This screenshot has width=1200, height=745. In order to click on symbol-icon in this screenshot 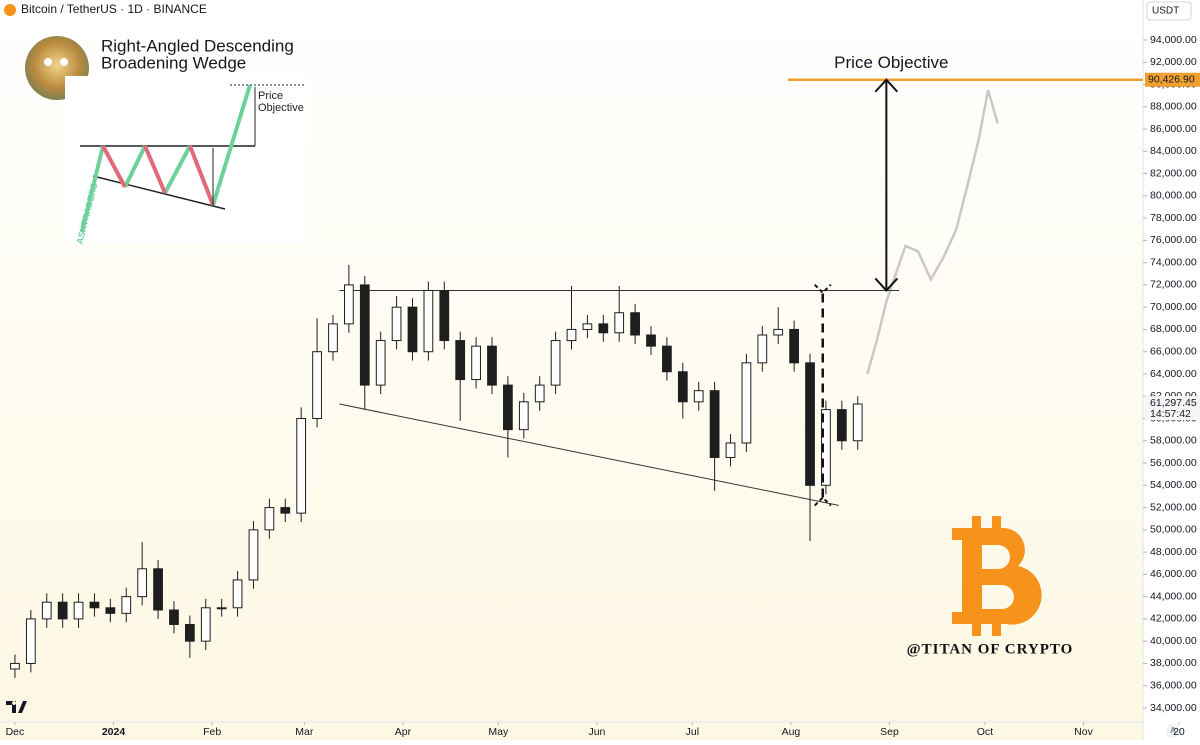, I will do `click(10, 10)`.